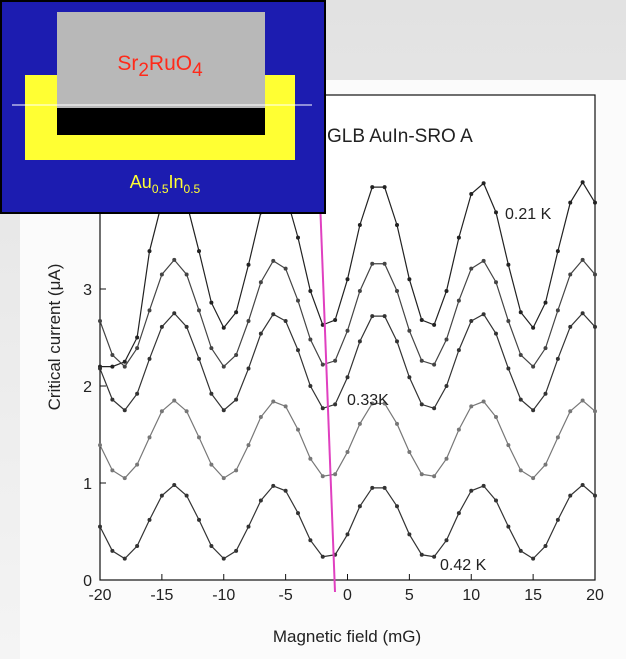  I want to click on x-tick-label: -10, so click(223, 595).